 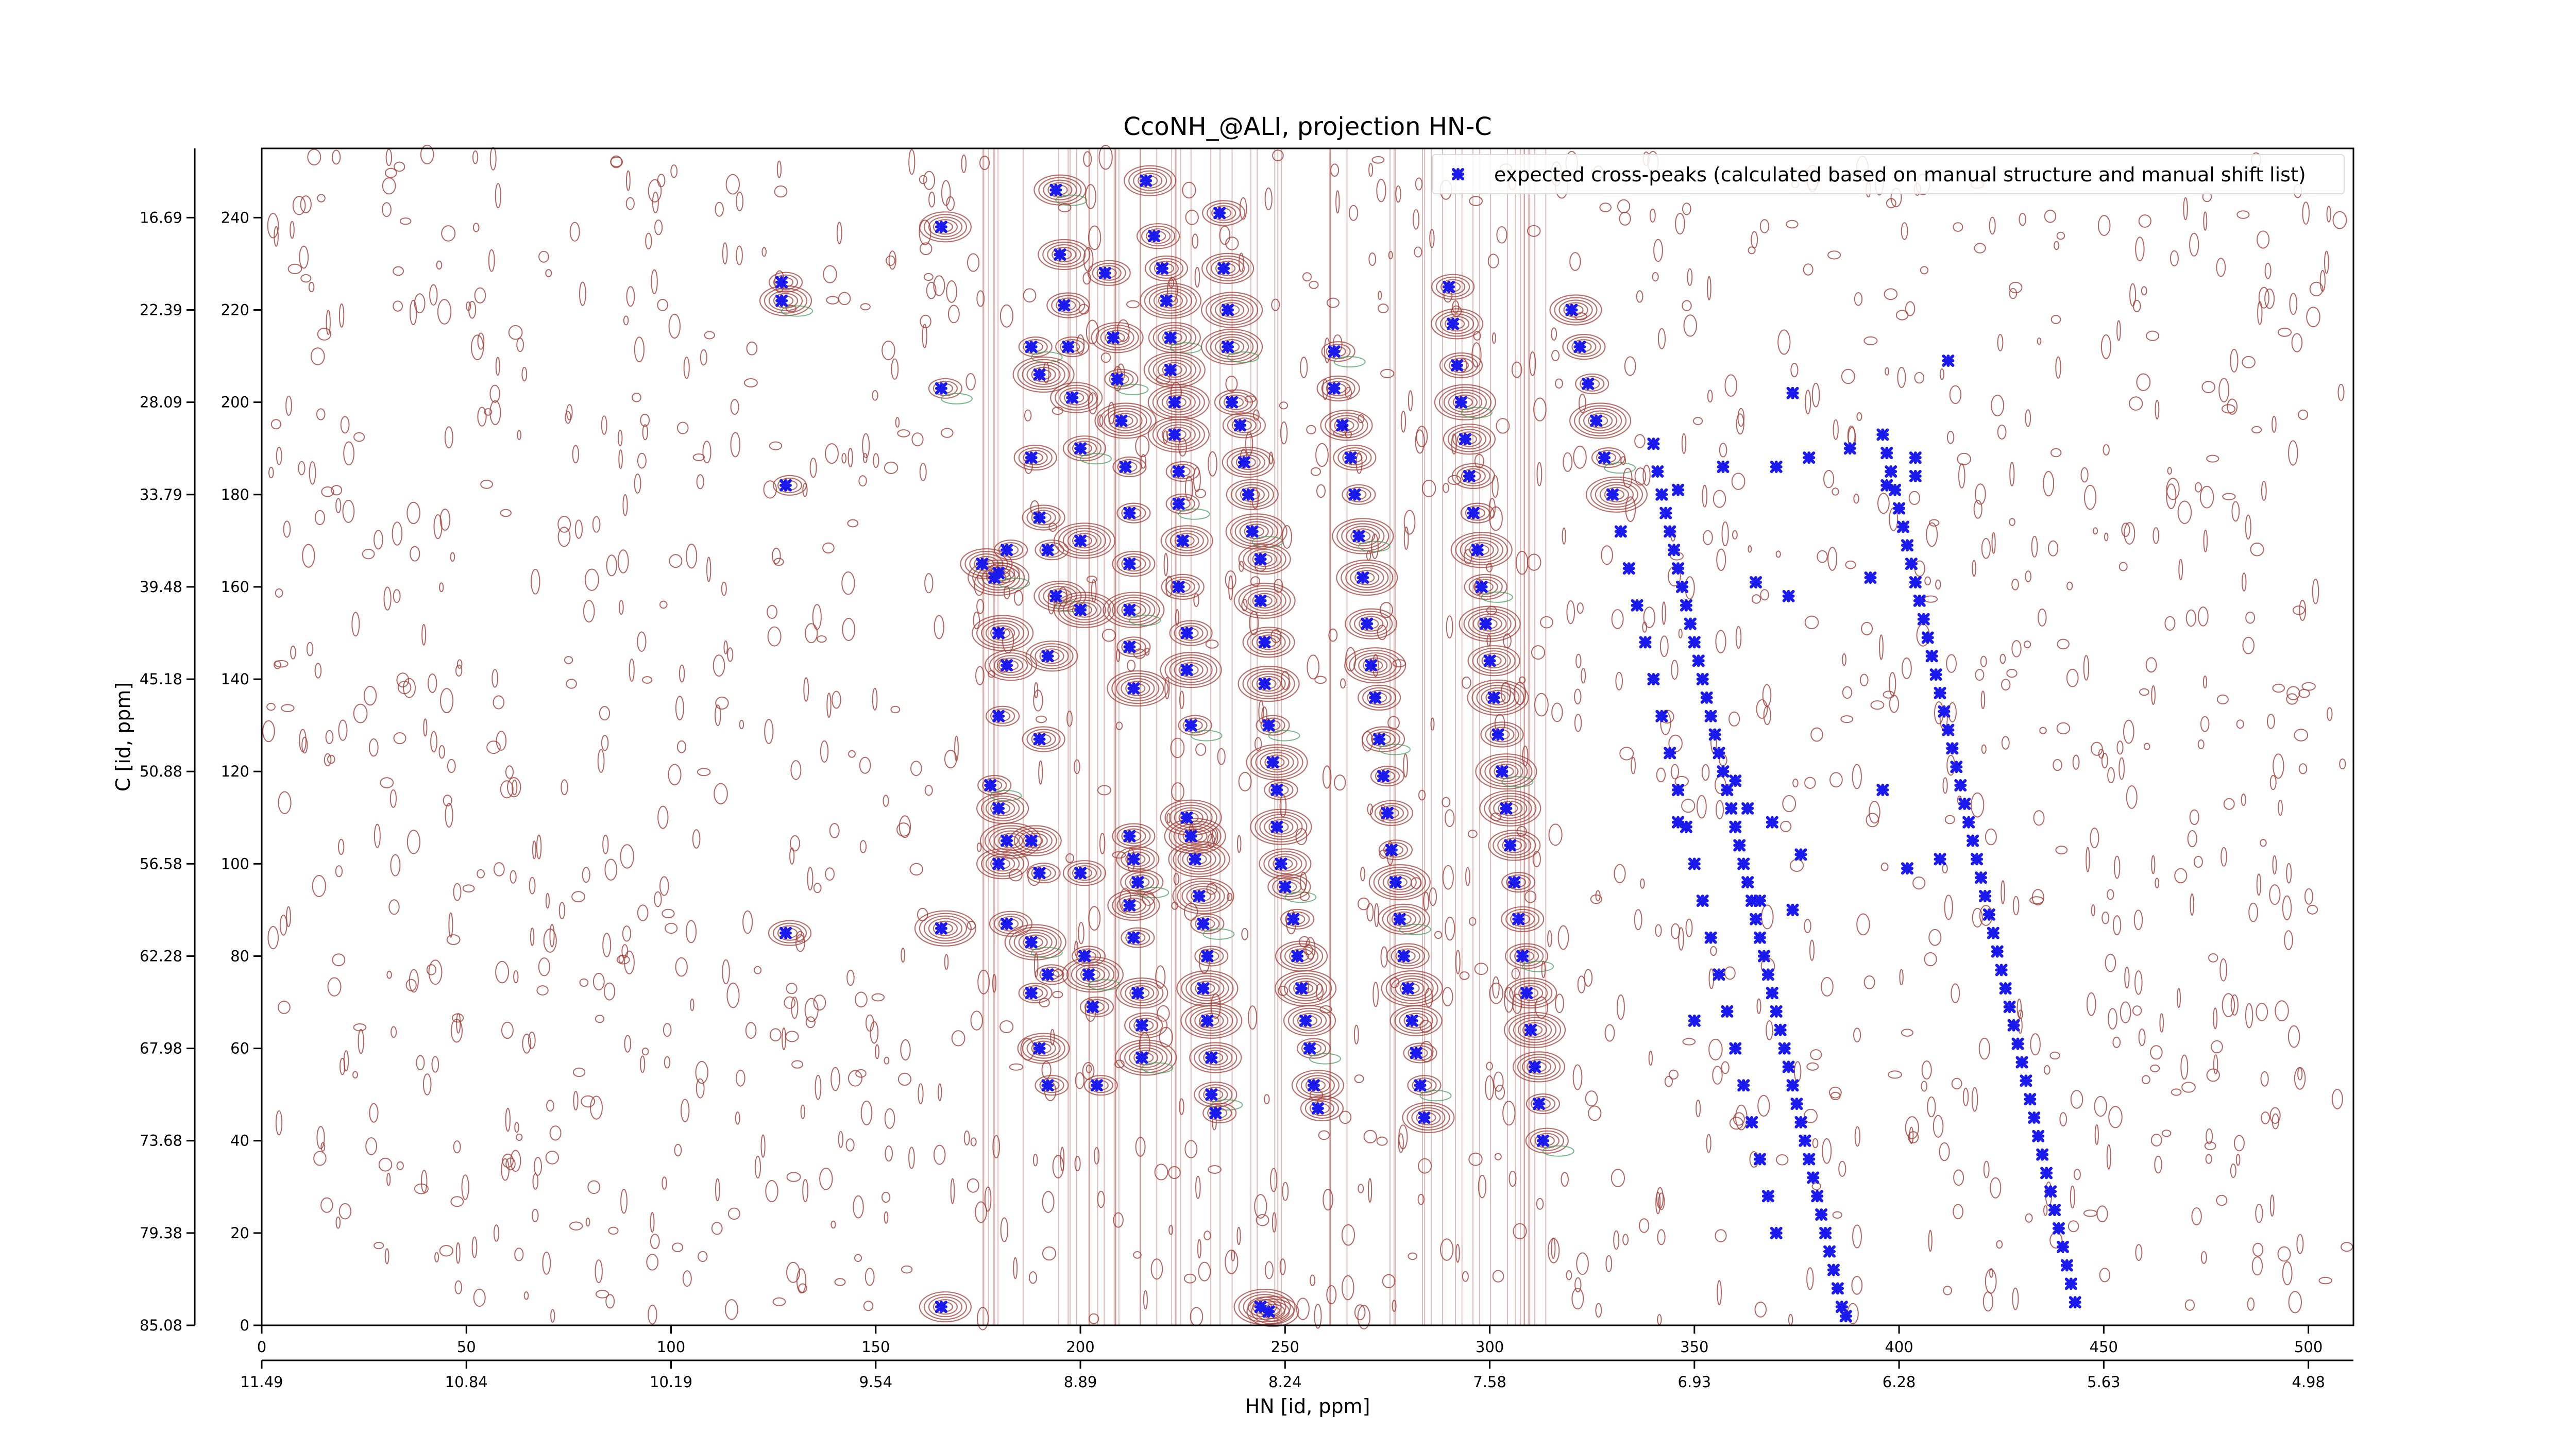 What do you see at coordinates (466, 1382) in the screenshot?
I see `x-ppm-tick-label: 10.84` at bounding box center [466, 1382].